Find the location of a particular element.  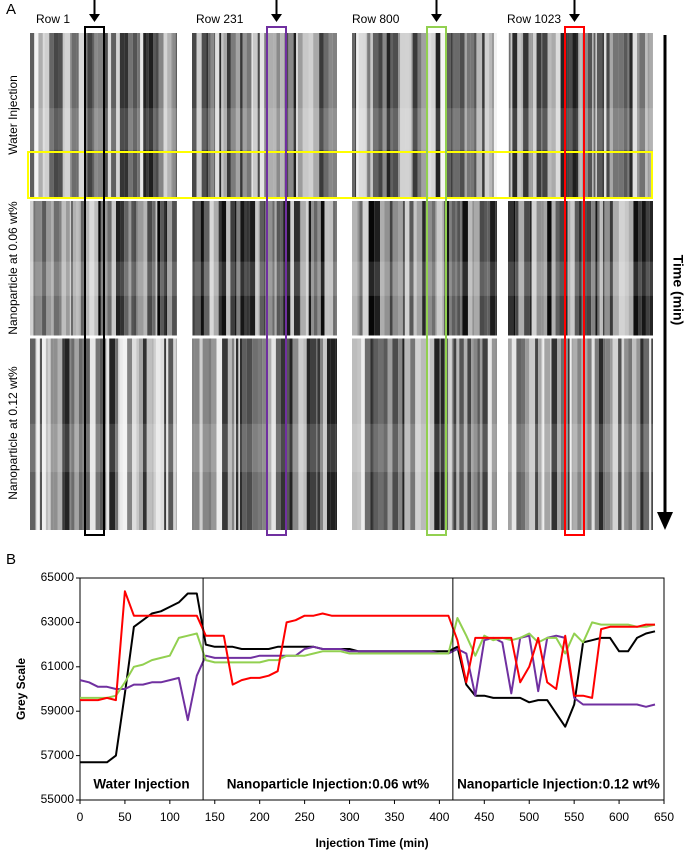

series-line is located at coordinates (368, 658).